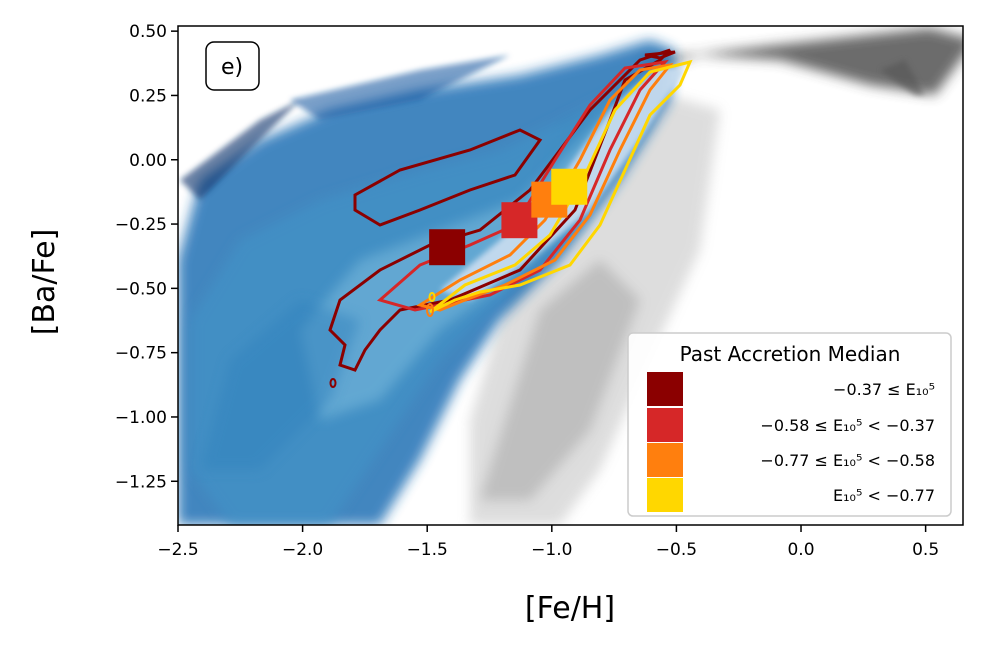 The height and width of the screenshot is (648, 982). Describe the element at coordinates (551, 550) in the screenshot. I see `x-tick-label: −1.0` at that location.